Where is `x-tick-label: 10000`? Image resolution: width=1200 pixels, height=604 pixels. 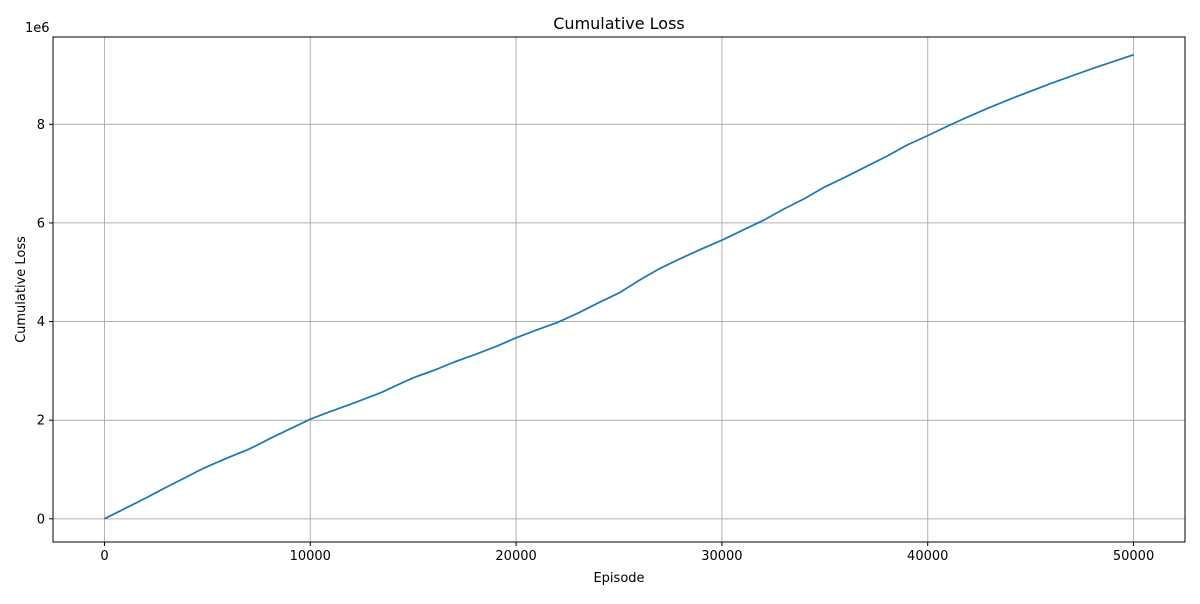 x-tick-label: 10000 is located at coordinates (310, 556).